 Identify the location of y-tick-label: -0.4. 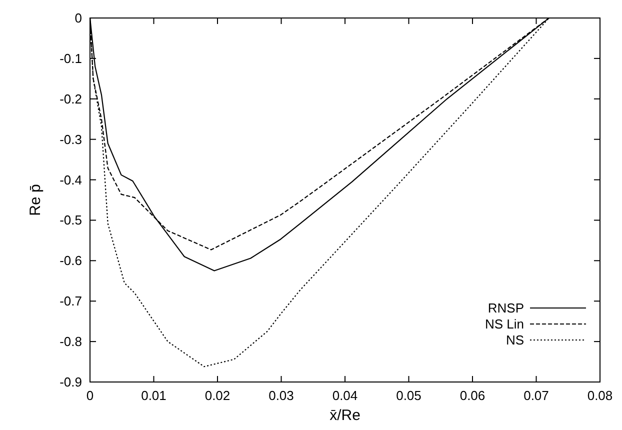
(71, 180).